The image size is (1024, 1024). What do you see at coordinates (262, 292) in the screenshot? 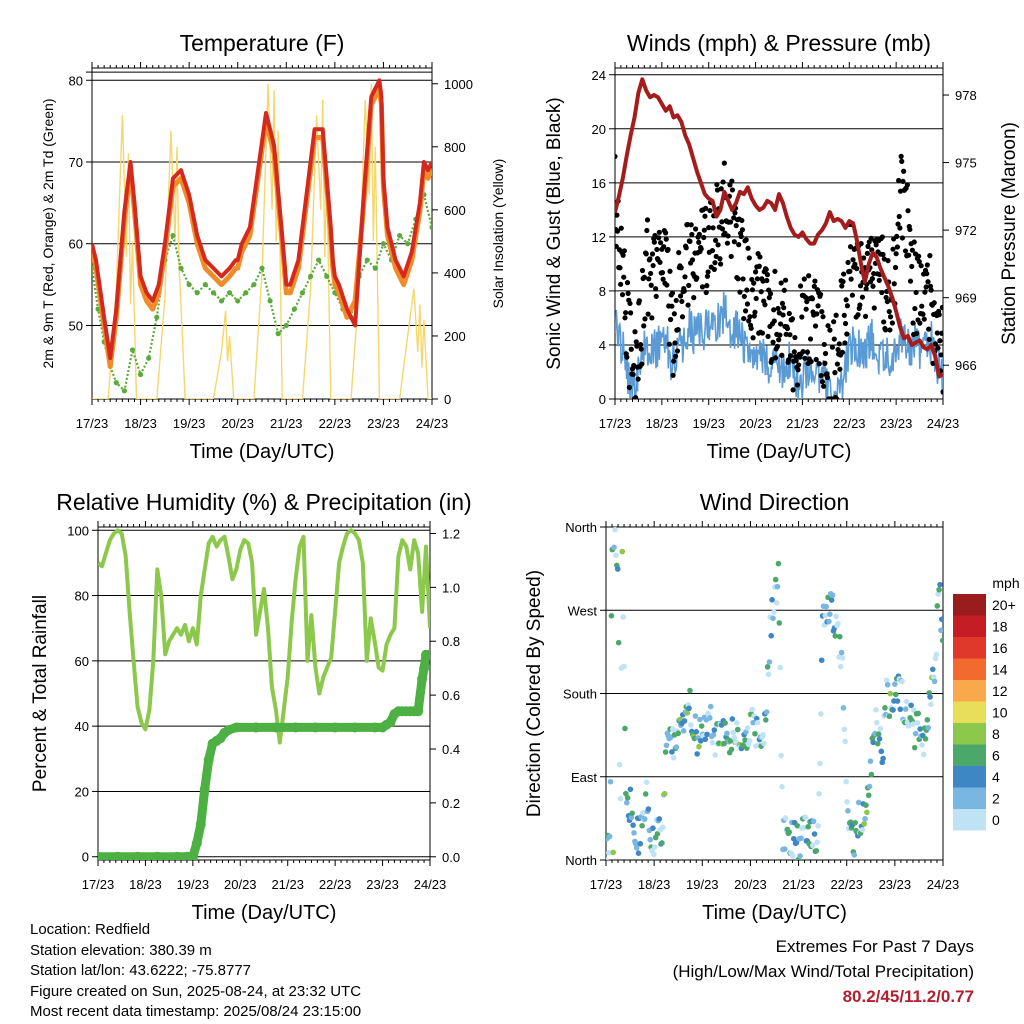
I see `dewpoint-line` at bounding box center [262, 292].